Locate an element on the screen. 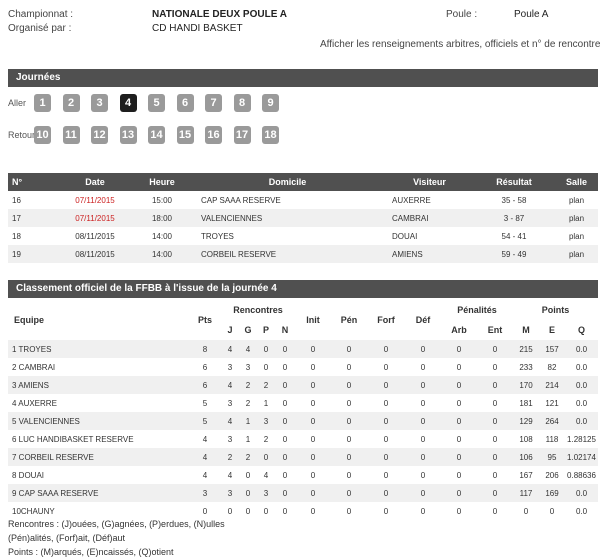 This screenshot has width=600, height=558. day-button-16: 16 is located at coordinates (213, 135).